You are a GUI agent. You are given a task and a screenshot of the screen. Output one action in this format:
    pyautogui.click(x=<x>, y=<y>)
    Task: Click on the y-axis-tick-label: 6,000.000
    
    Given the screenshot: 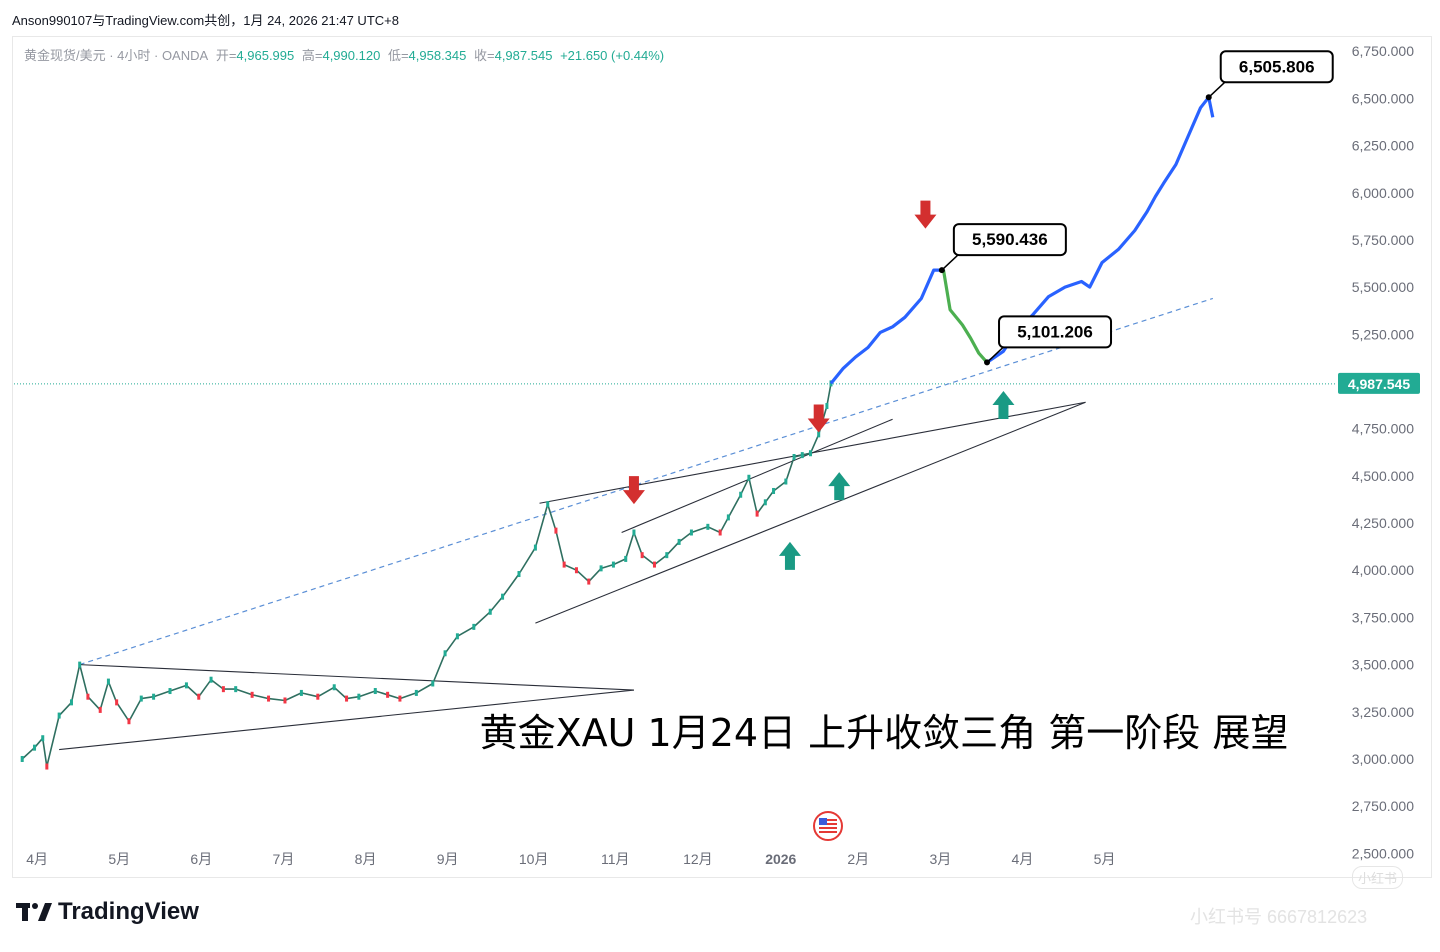 What is the action you would take?
    pyautogui.click(x=1383, y=193)
    